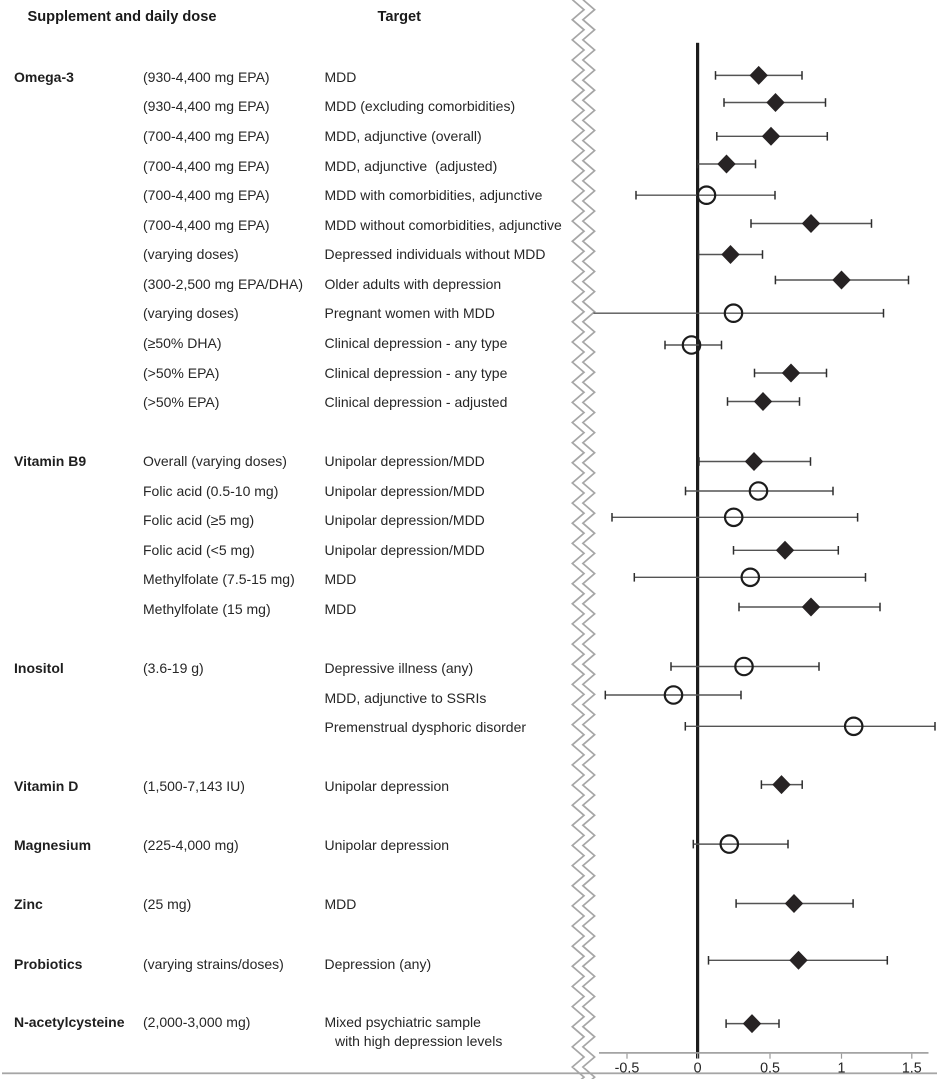 The height and width of the screenshot is (1079, 937). I want to click on svg-text: 0.5, so click(770, 1069).